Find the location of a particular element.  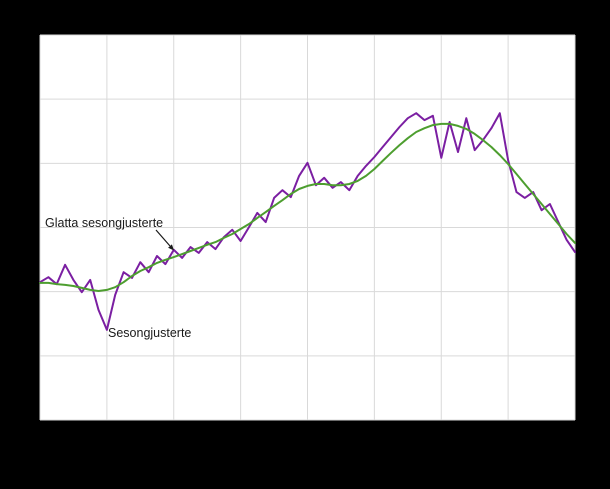

annotation-arrow-line is located at coordinates (163, 238).